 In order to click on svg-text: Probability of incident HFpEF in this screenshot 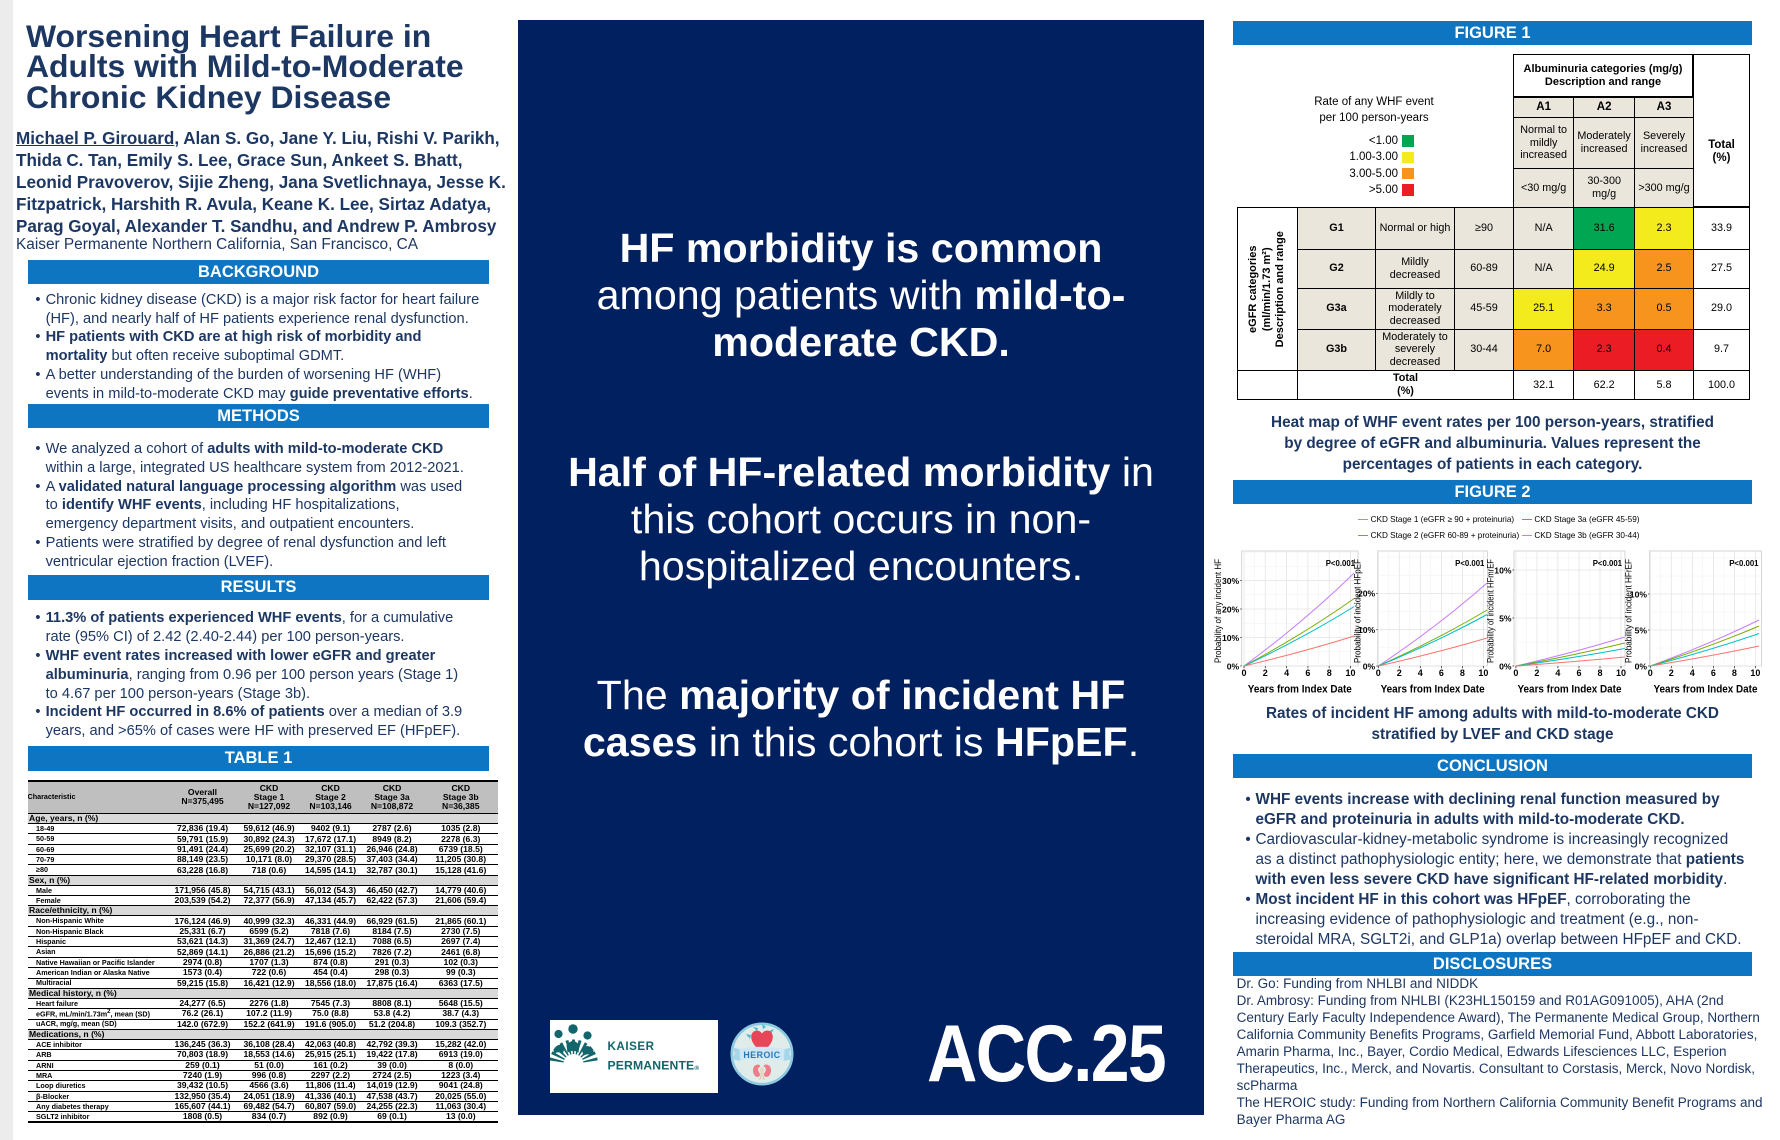, I will do `click(1358, 611)`.